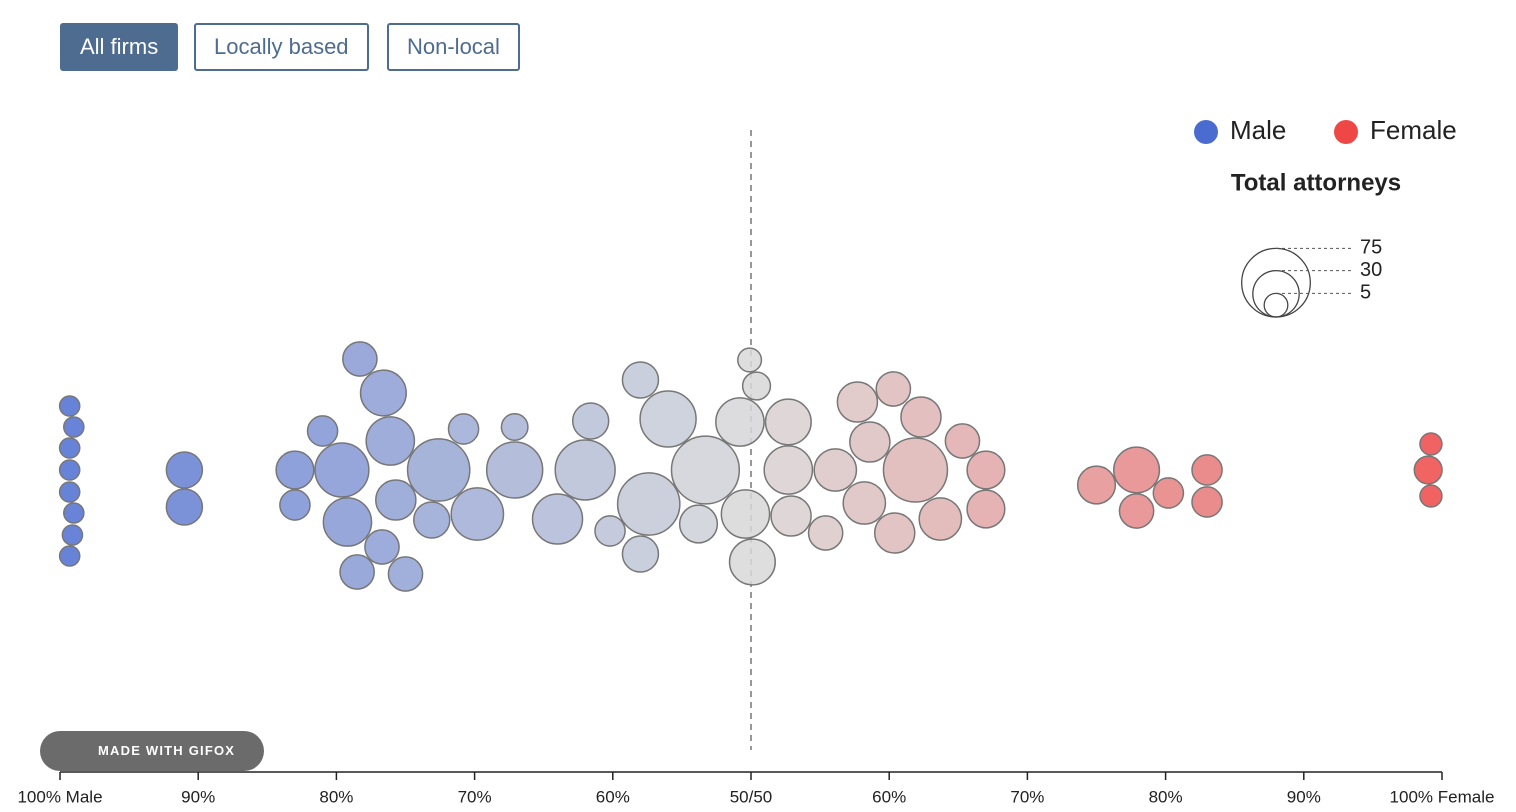 The height and width of the screenshot is (812, 1516). Describe the element at coordinates (453, 47) in the screenshot. I see `filter-button: Non-local` at that location.